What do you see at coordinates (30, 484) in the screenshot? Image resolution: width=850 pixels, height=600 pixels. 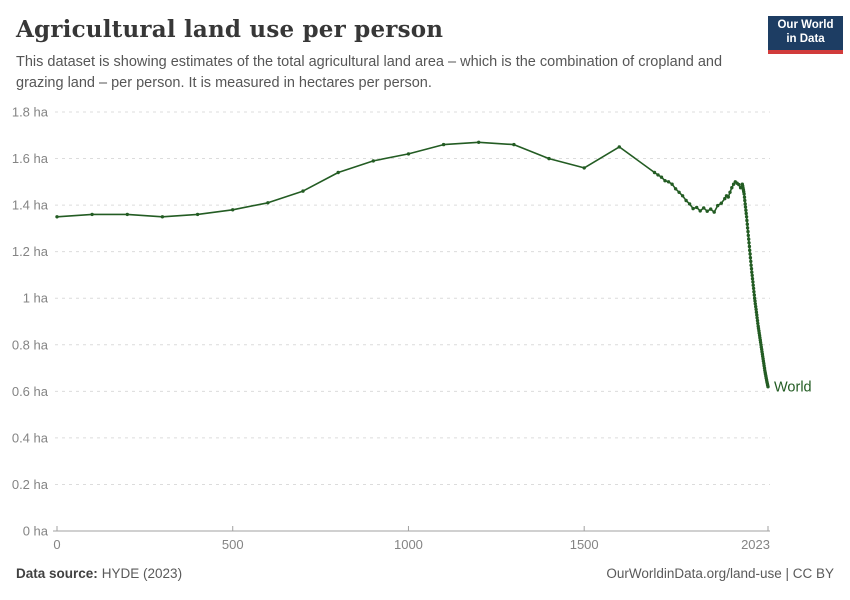 I see `y-tick-label: 0.2 ha` at bounding box center [30, 484].